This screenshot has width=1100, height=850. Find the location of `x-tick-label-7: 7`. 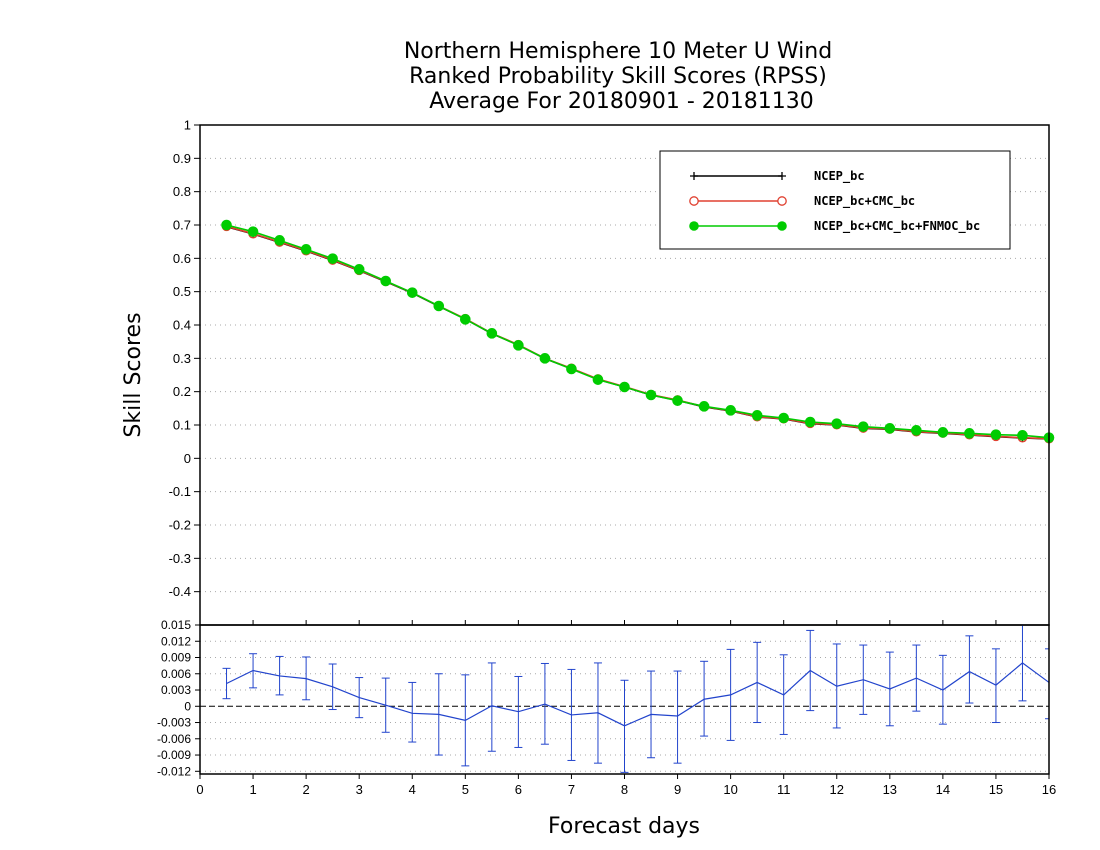

x-tick-label-7: 7 is located at coordinates (571, 789).